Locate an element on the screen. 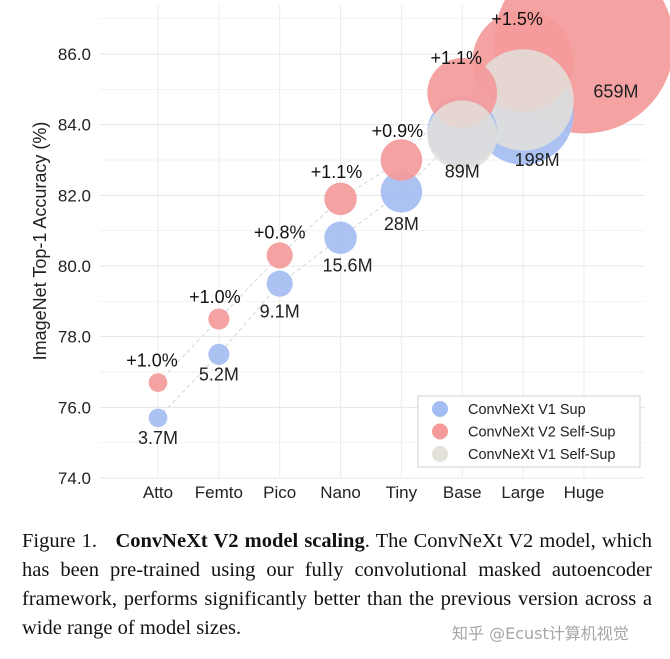  point-v1_sup-tiny is located at coordinates (401, 192).